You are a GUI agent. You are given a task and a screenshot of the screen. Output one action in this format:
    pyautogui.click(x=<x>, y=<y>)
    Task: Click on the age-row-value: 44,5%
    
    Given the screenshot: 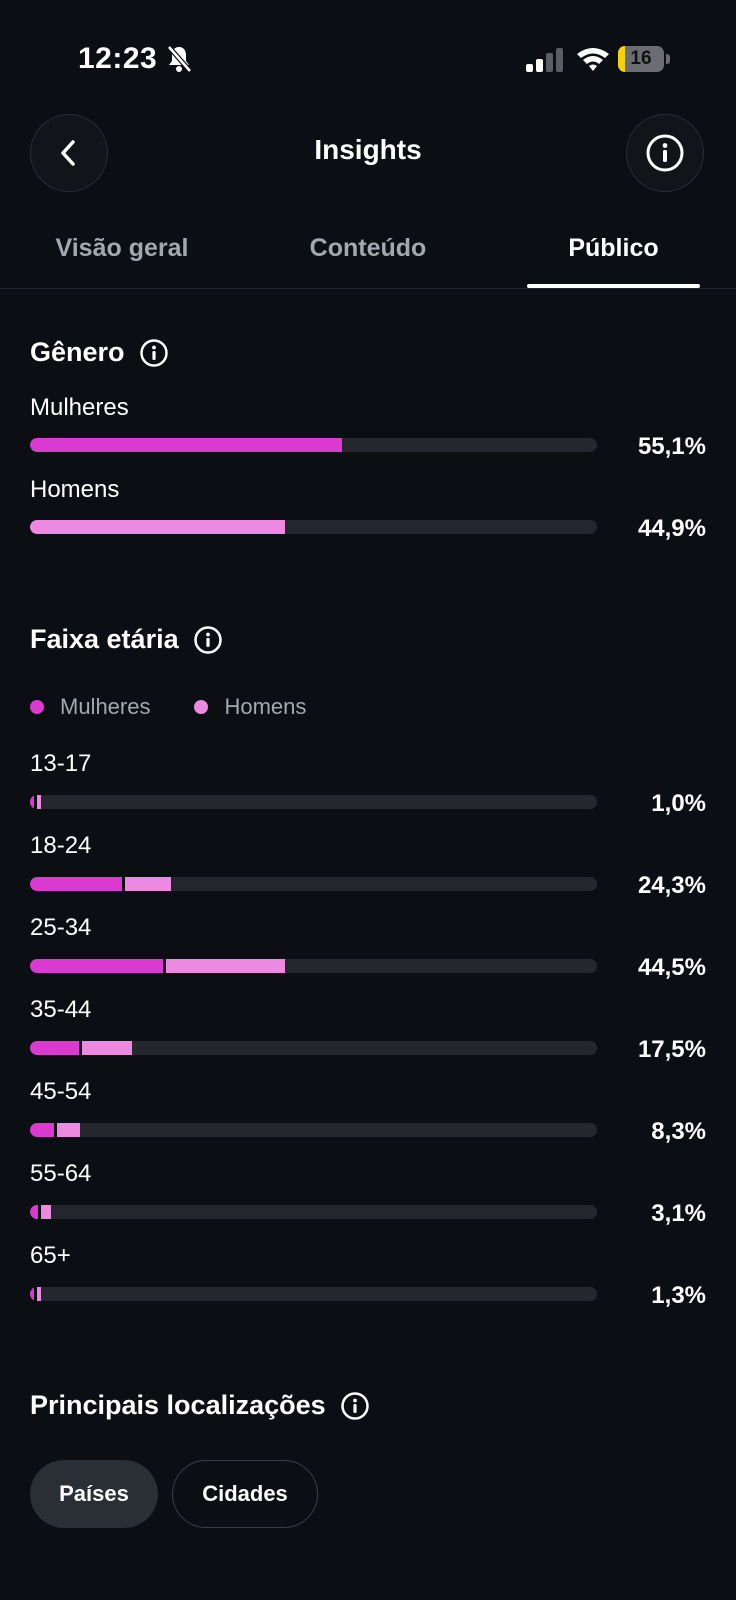 What is the action you would take?
    pyautogui.click(x=671, y=967)
    